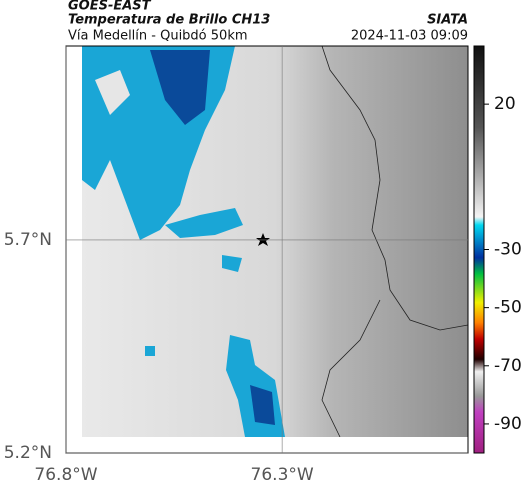 The image size is (526, 495). Describe the element at coordinates (263, 239) in the screenshot. I see `location-marker` at that location.